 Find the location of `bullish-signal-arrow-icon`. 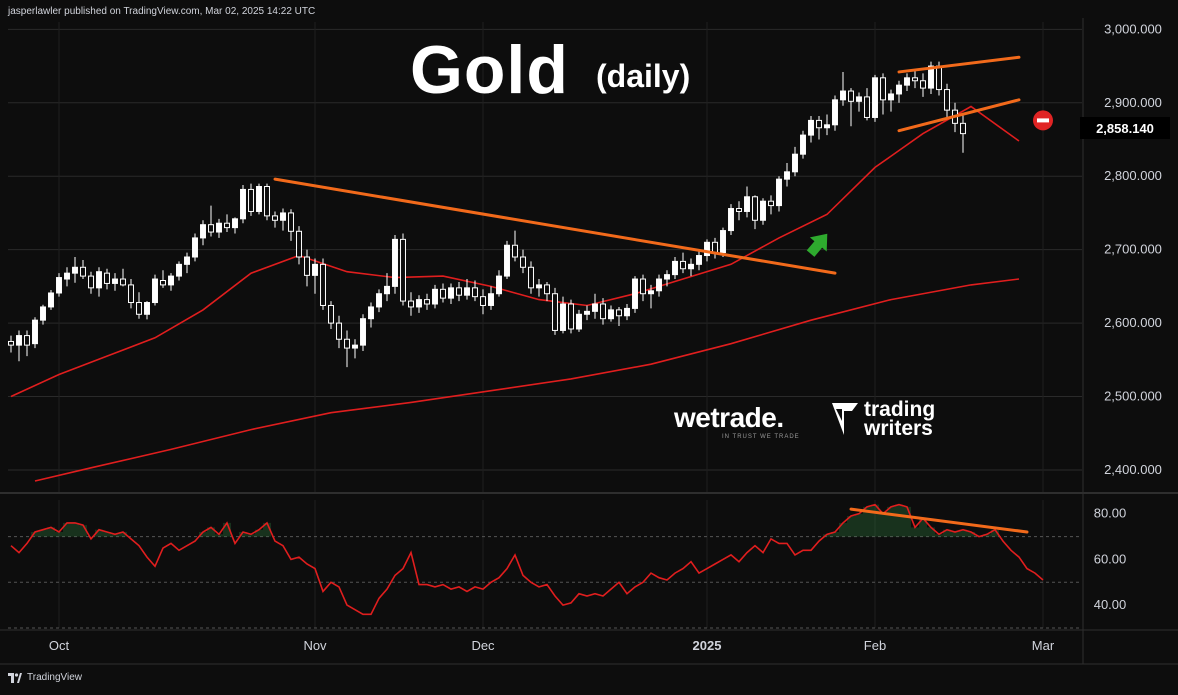

bullish-signal-arrow-icon is located at coordinates (817, 245).